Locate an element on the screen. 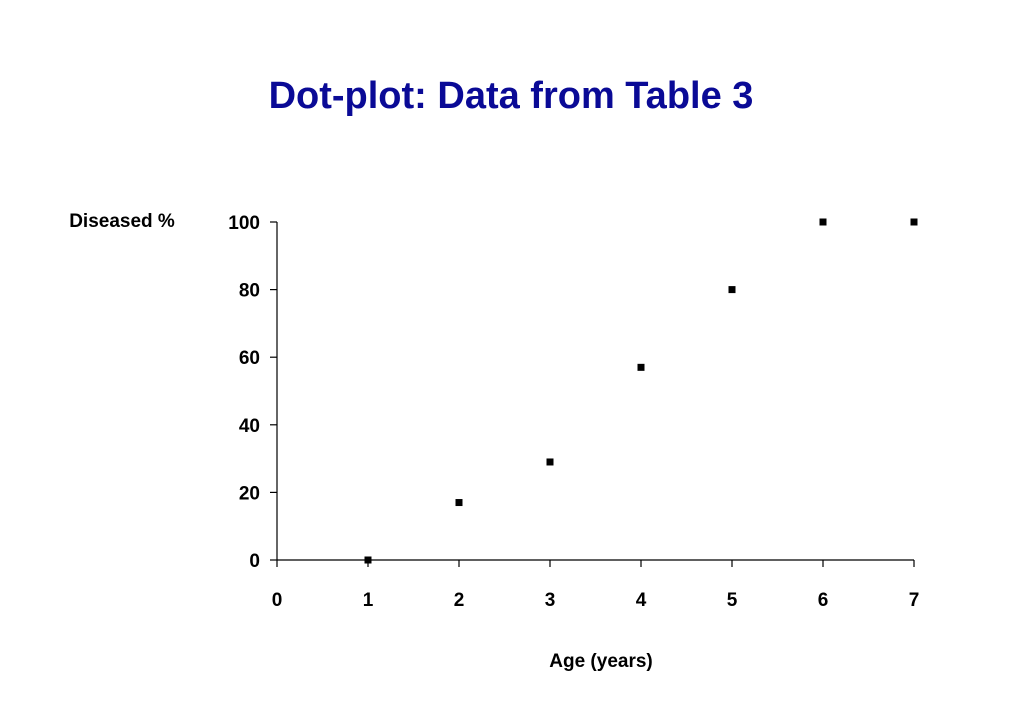 The width and height of the screenshot is (1023, 708). x-tick-label: 1 is located at coordinates (368, 600).